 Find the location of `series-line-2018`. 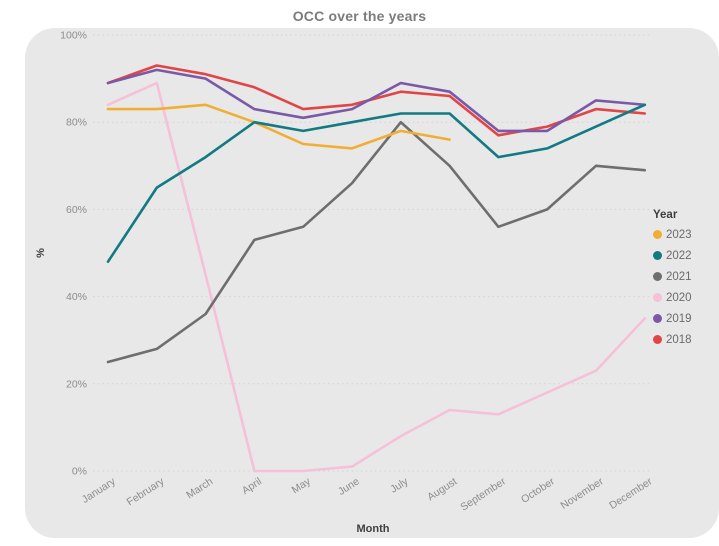

series-line-2018 is located at coordinates (376, 100).